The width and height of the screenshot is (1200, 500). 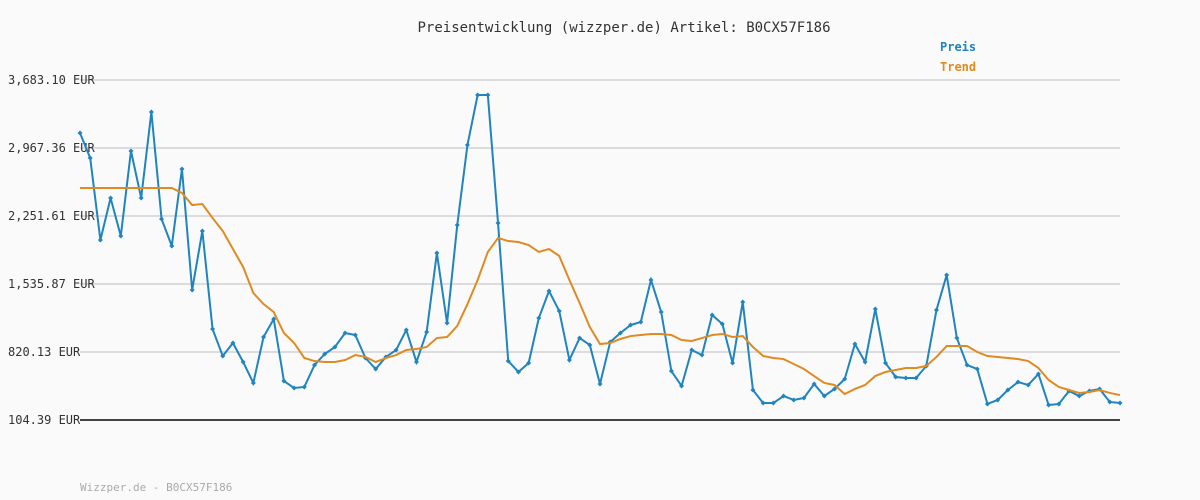 I want to click on y-tick-label: 3,683.10 EUR, so click(x=51, y=80).